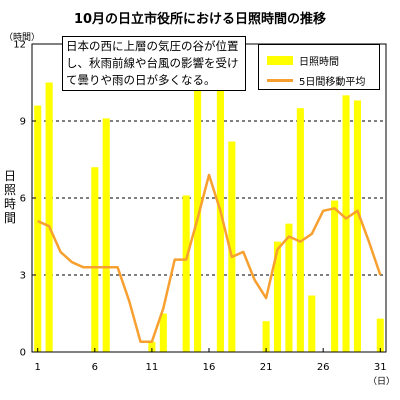 This screenshot has width=400, height=400. I want to click on y-axis-label: 日照時間, so click(10, 197).